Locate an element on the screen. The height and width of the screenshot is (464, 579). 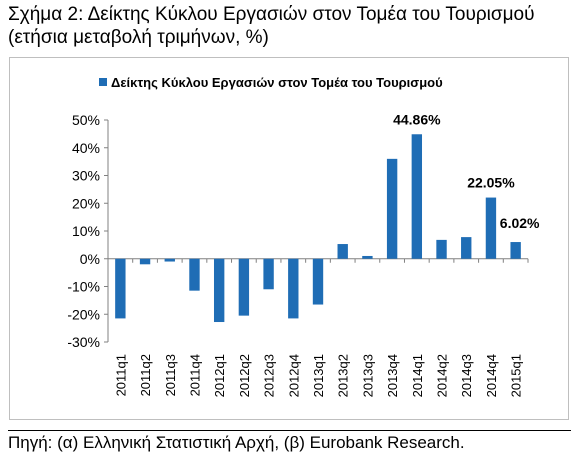
y-tick-label: 40% is located at coordinates (86, 148).